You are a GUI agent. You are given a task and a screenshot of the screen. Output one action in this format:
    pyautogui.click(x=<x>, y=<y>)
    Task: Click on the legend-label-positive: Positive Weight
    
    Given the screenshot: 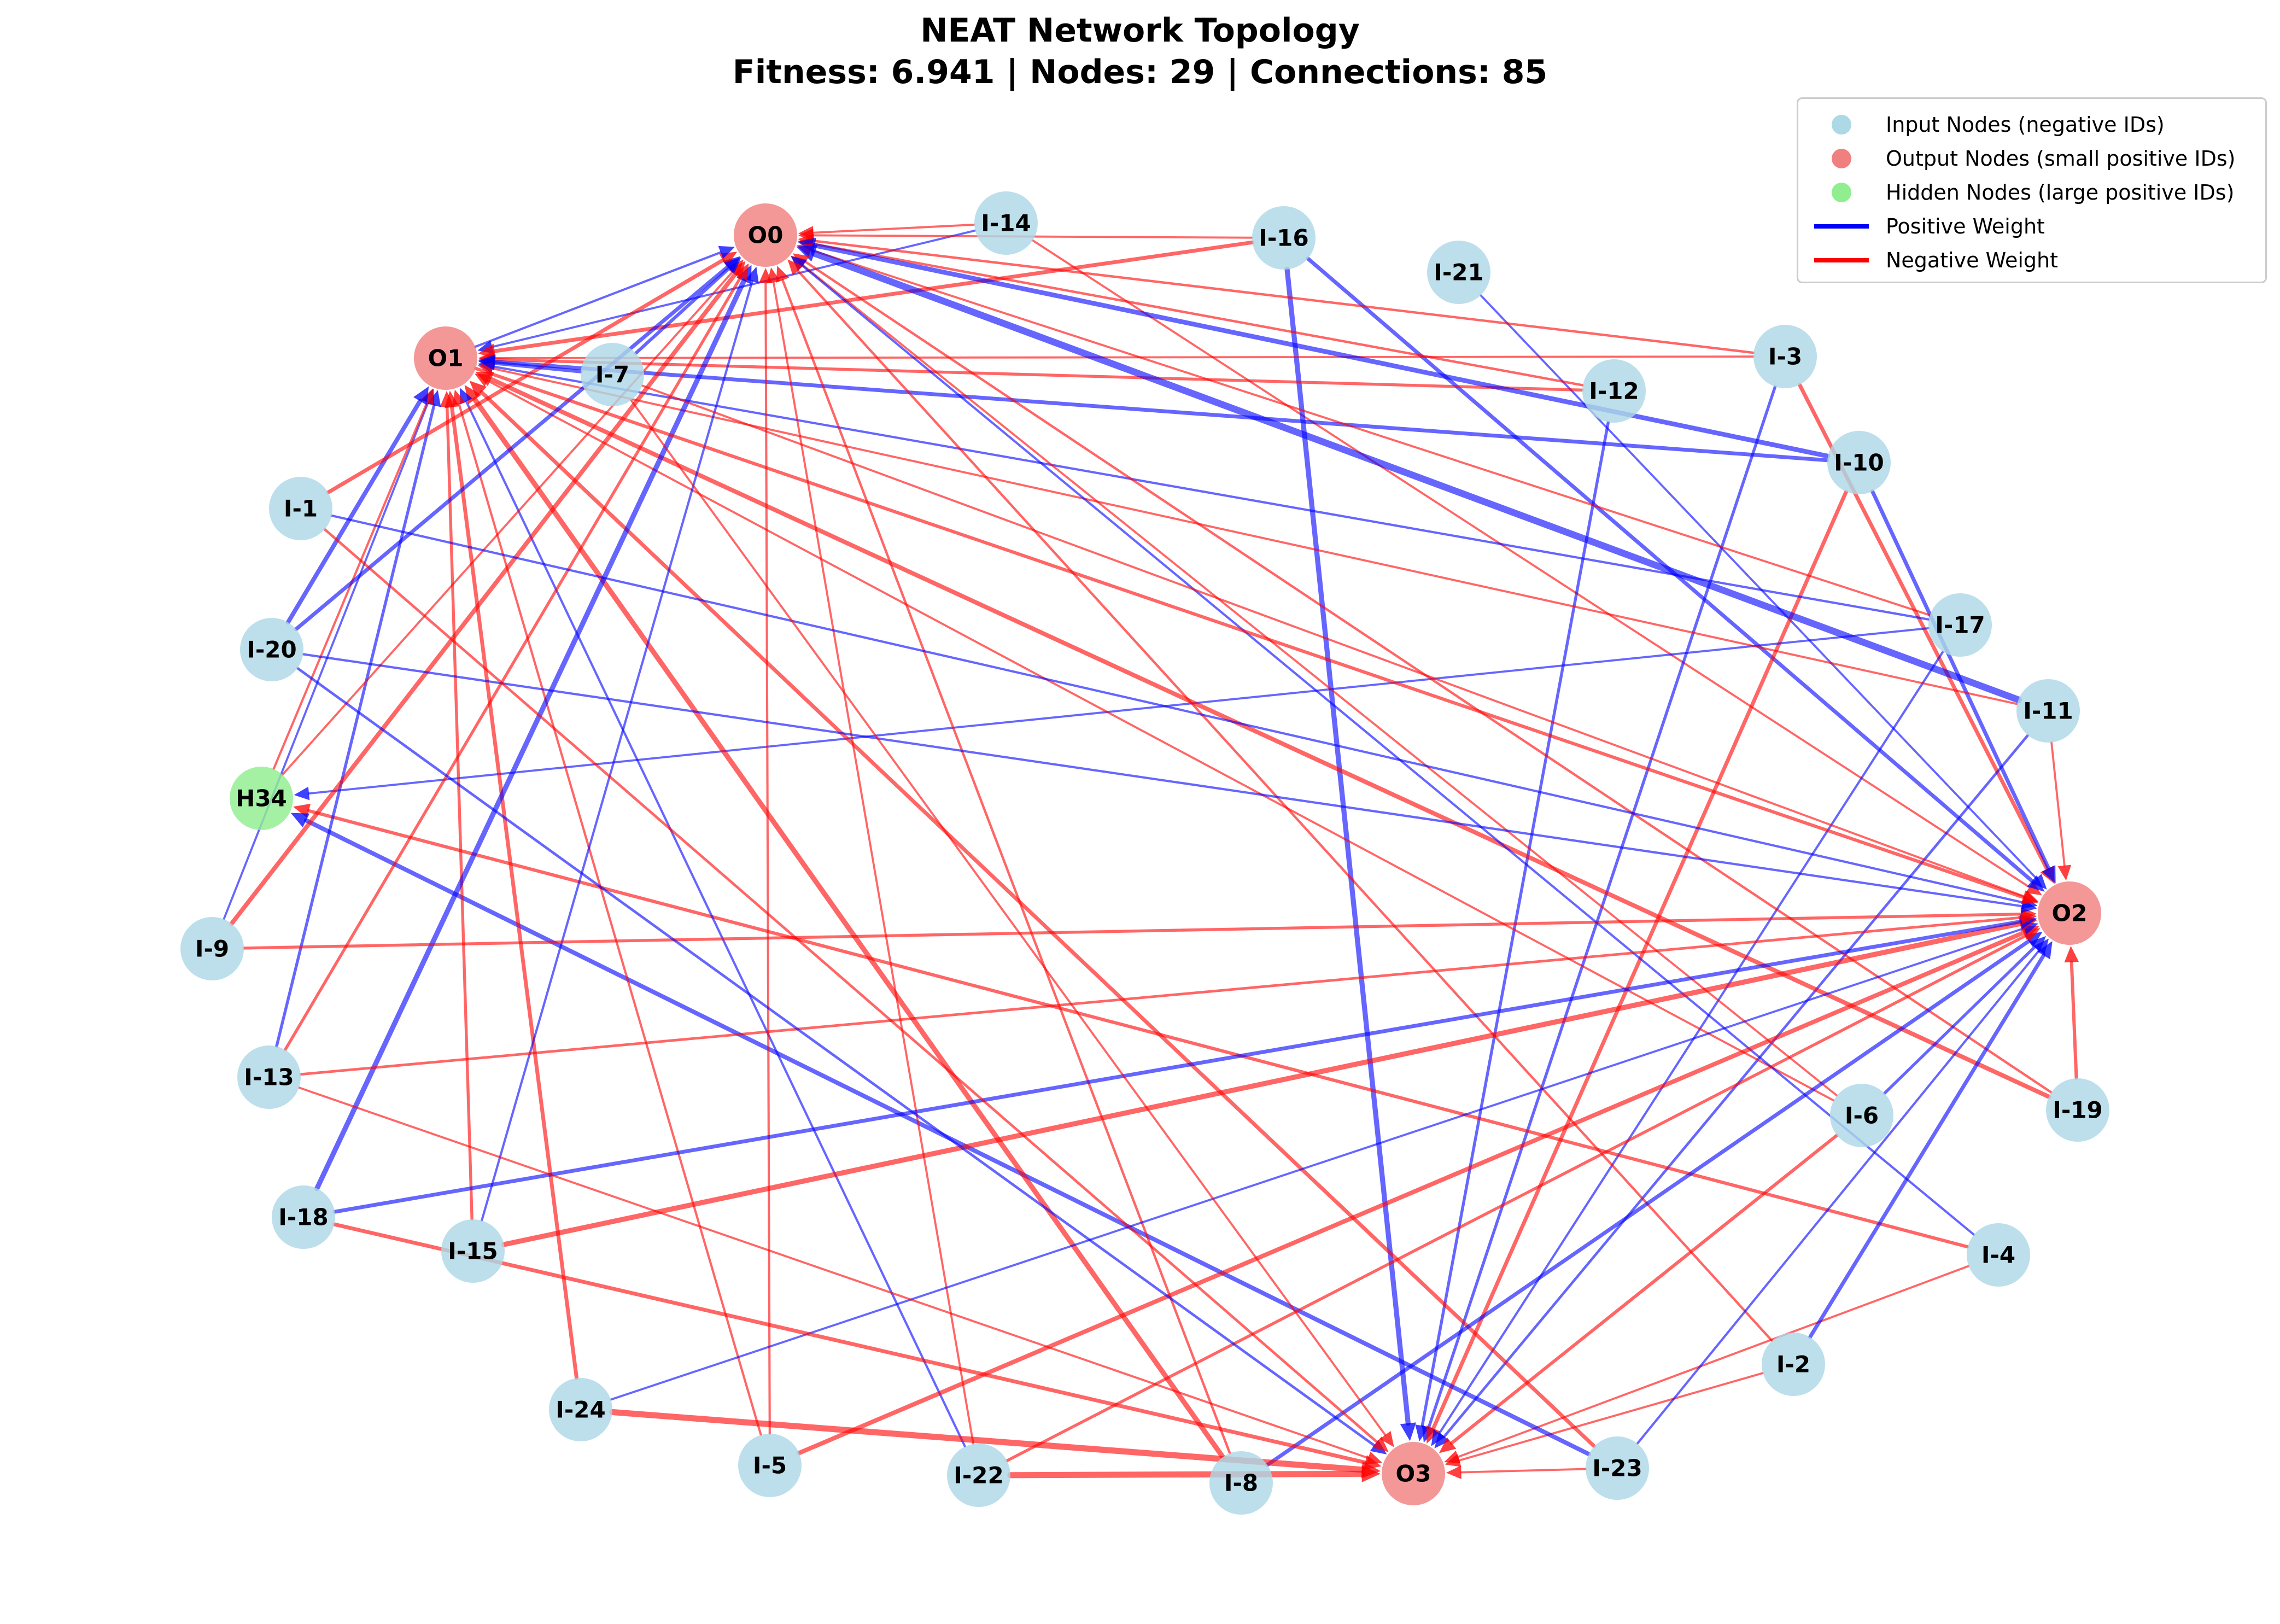 What is the action you would take?
    pyautogui.click(x=1966, y=226)
    